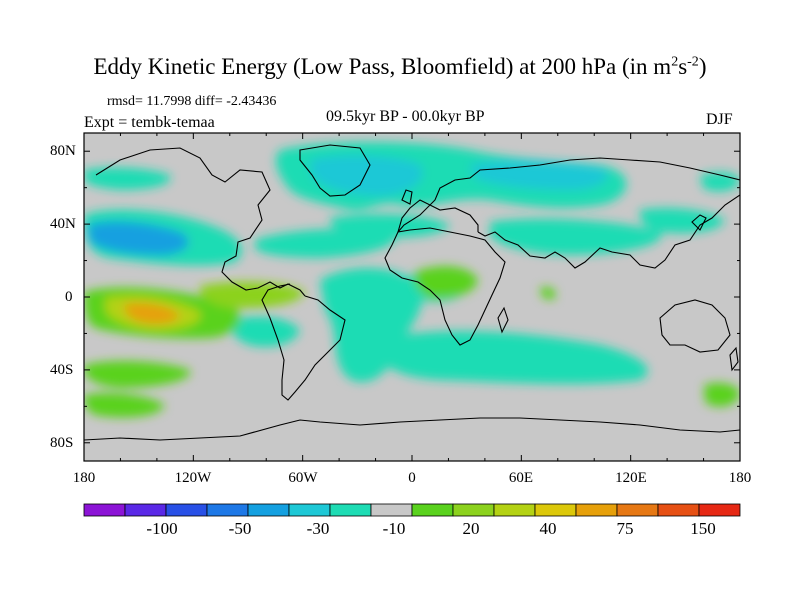 The width and height of the screenshot is (800, 600). Describe the element at coordinates (149, 122) in the screenshot. I see `experiment-label: Expt = tembk-temaa` at that location.